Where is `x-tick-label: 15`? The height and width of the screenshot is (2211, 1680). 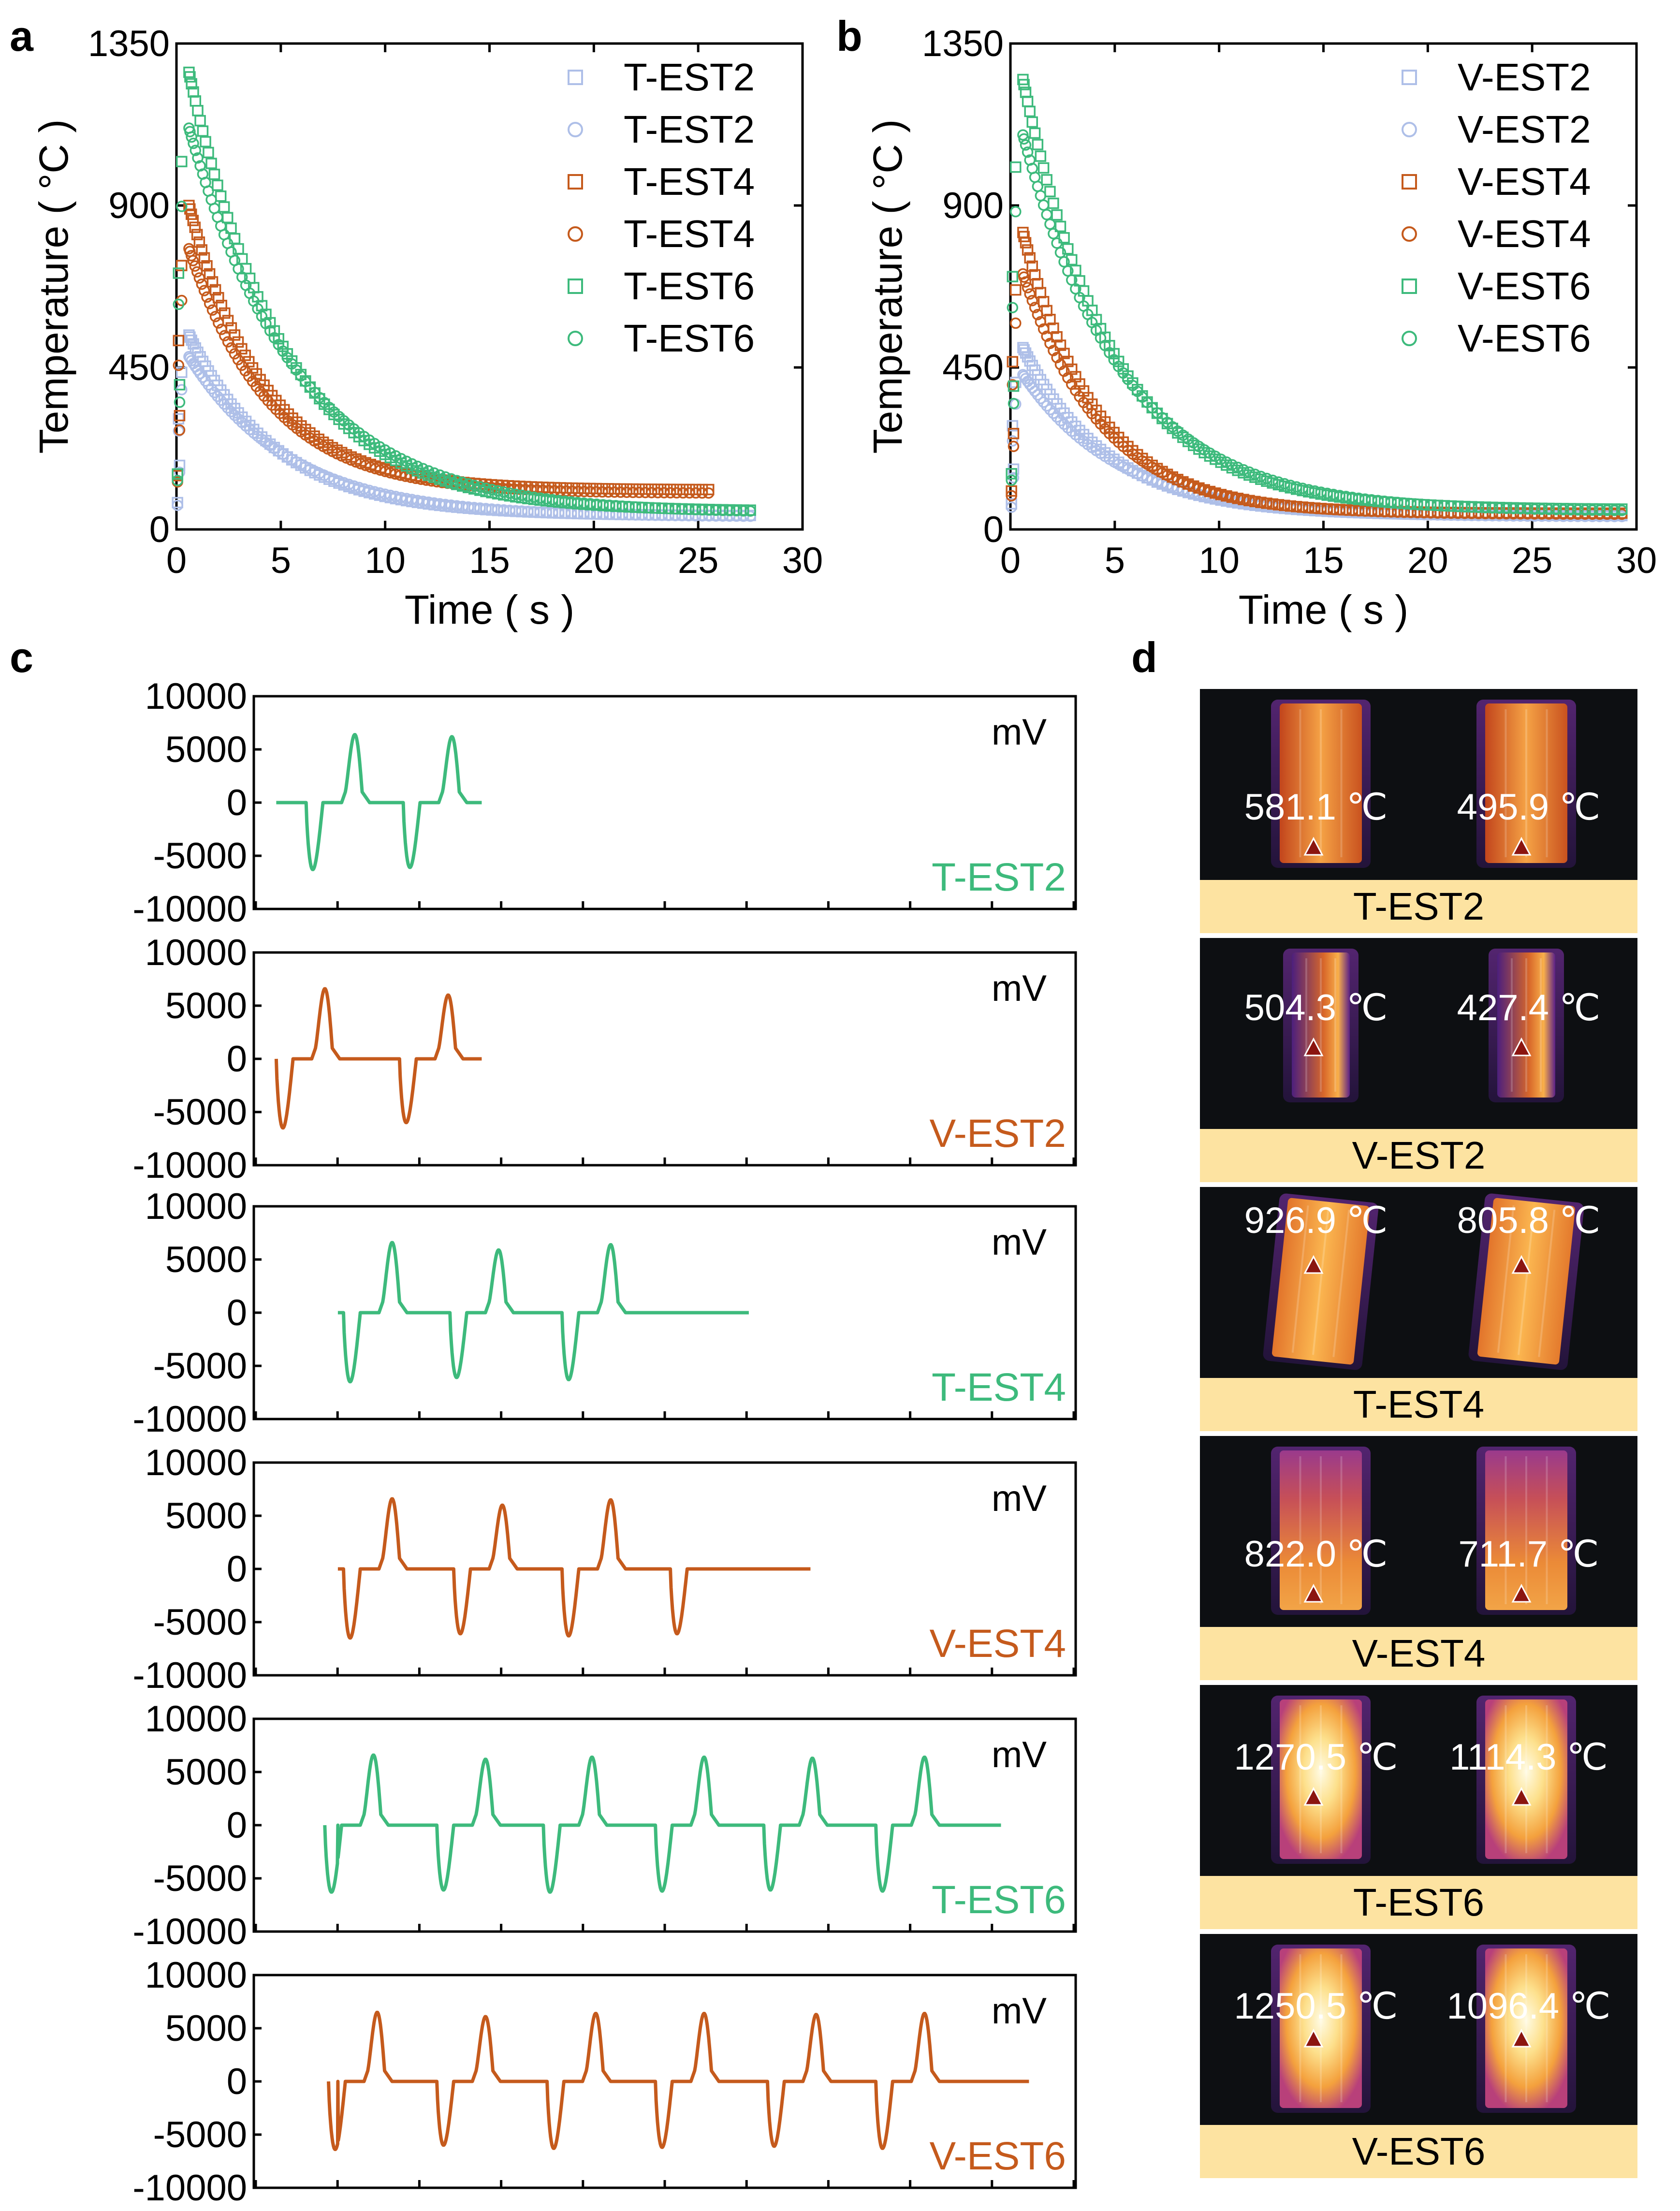
x-tick-label: 15 is located at coordinates (1323, 560).